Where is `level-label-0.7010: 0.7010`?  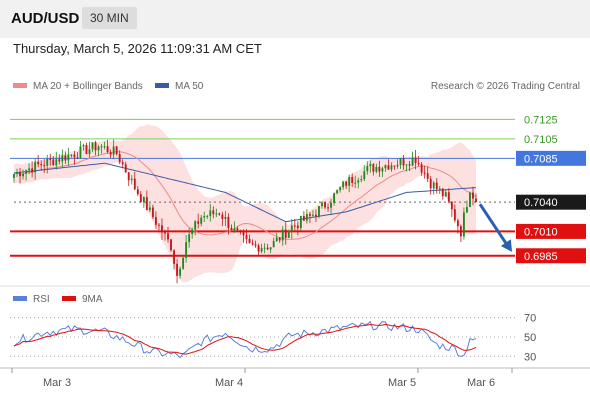
level-label-0.7010: 0.7010 is located at coordinates (541, 232).